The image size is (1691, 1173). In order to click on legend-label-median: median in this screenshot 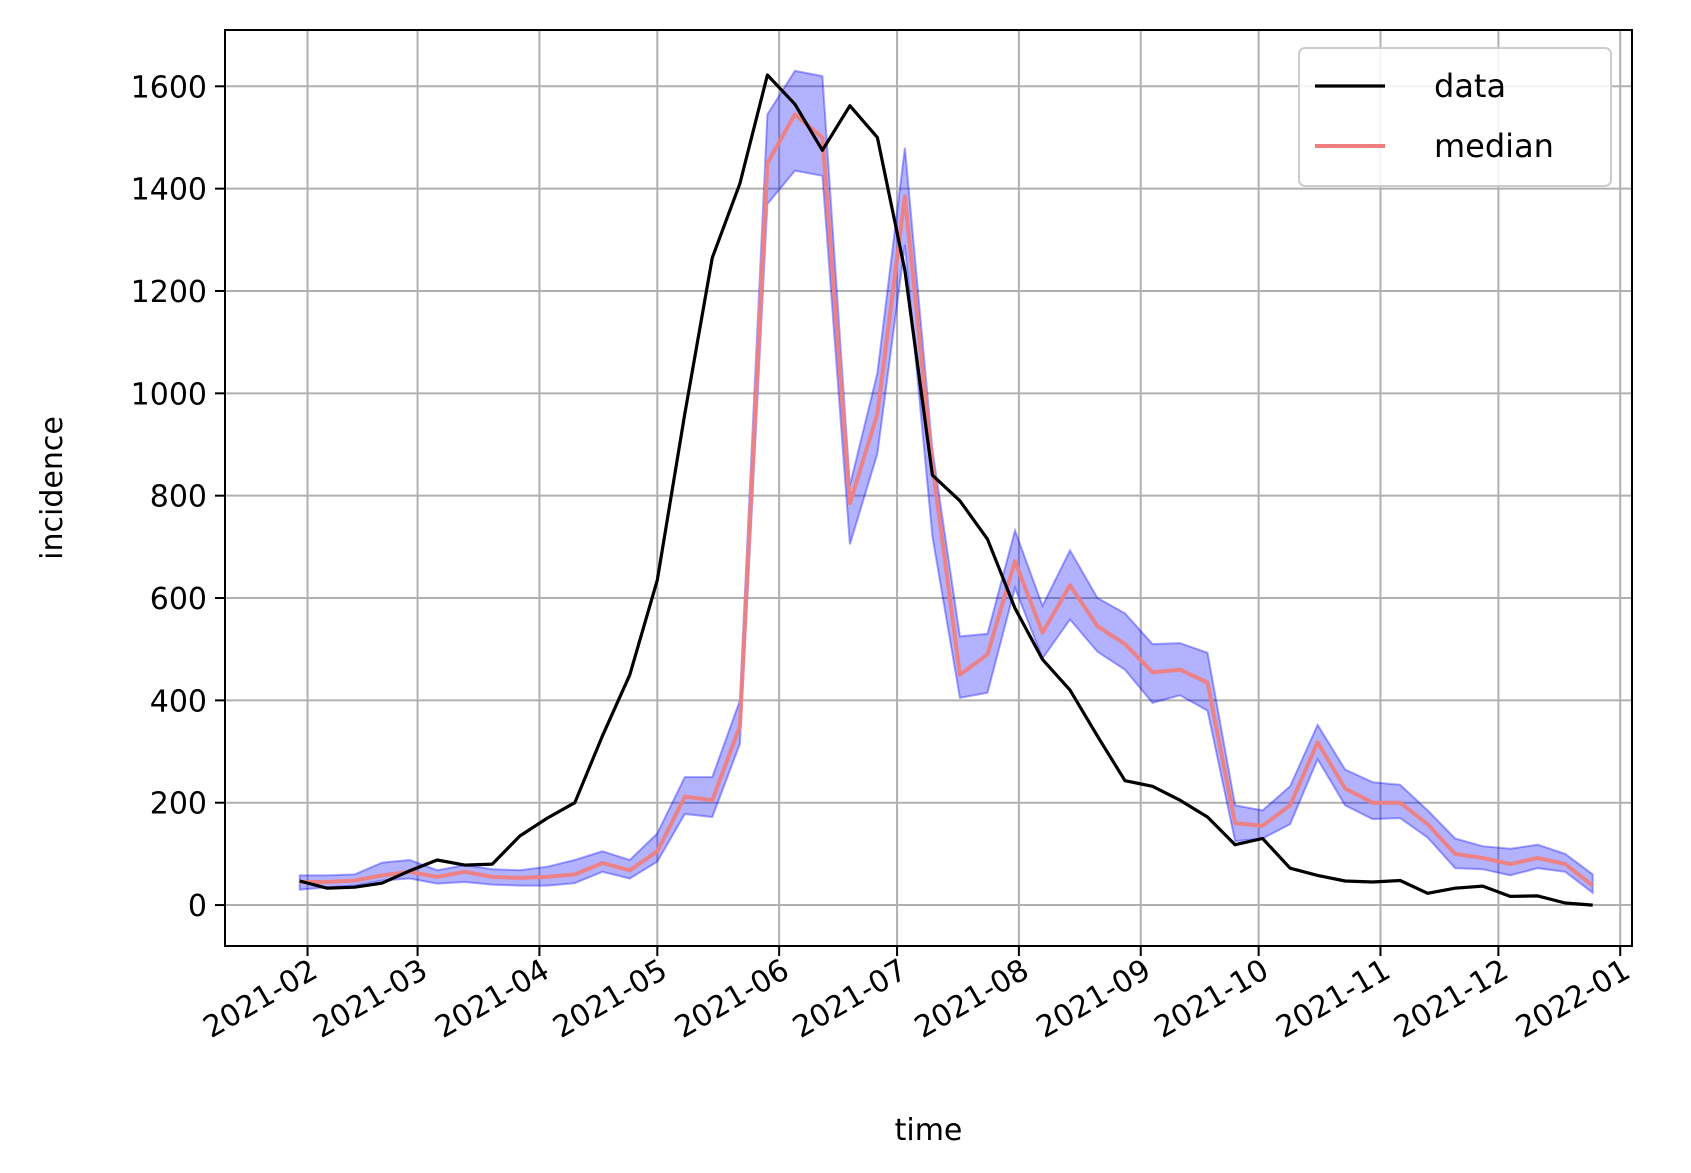, I will do `click(1494, 146)`.